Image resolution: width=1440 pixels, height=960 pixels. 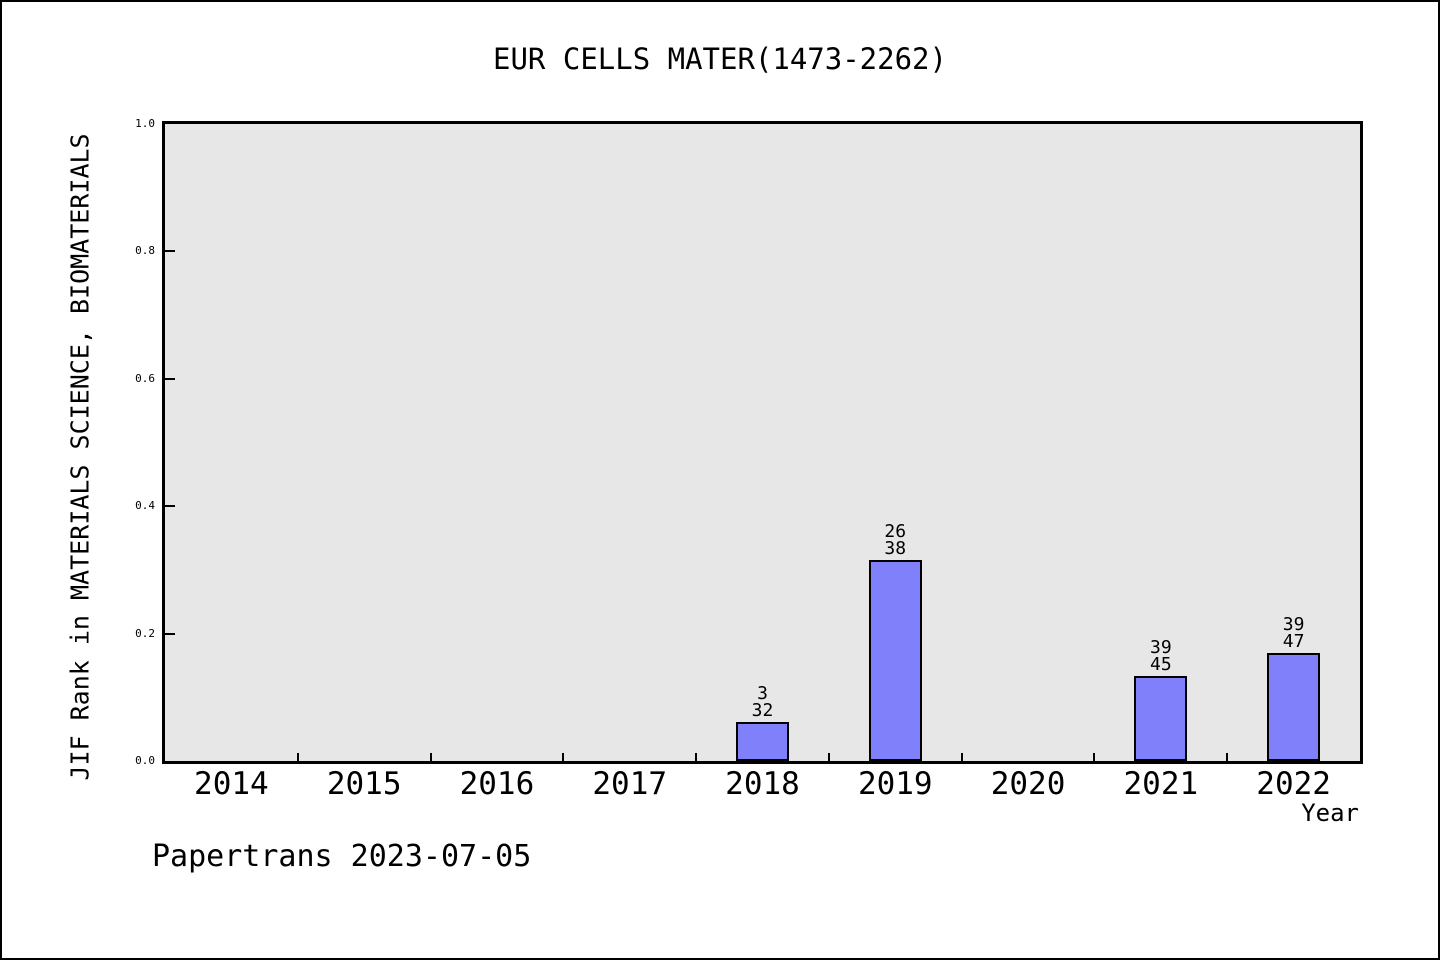 What do you see at coordinates (497, 784) in the screenshot?
I see `x-tick-label: 2016` at bounding box center [497, 784].